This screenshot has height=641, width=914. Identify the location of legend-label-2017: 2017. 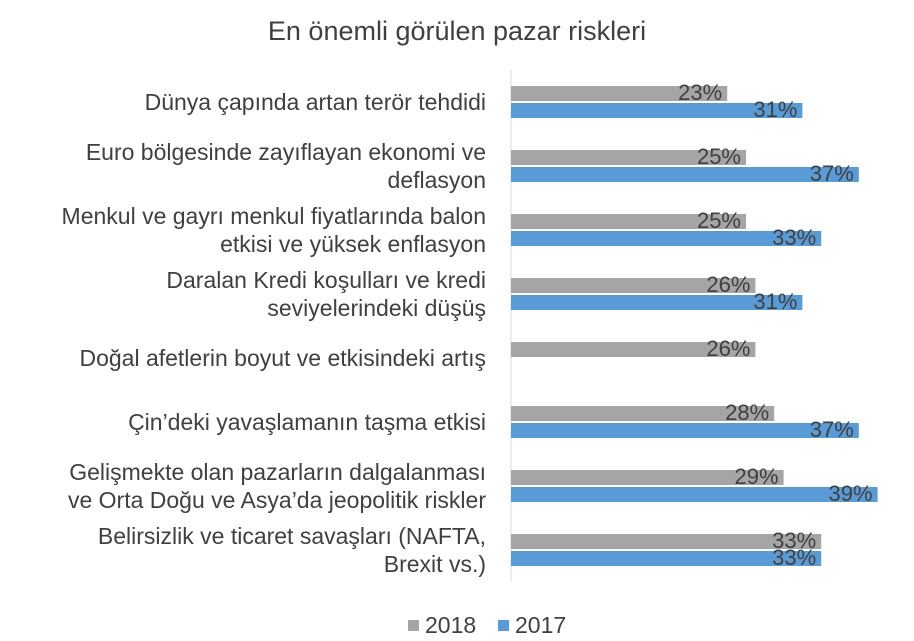
(540, 625).